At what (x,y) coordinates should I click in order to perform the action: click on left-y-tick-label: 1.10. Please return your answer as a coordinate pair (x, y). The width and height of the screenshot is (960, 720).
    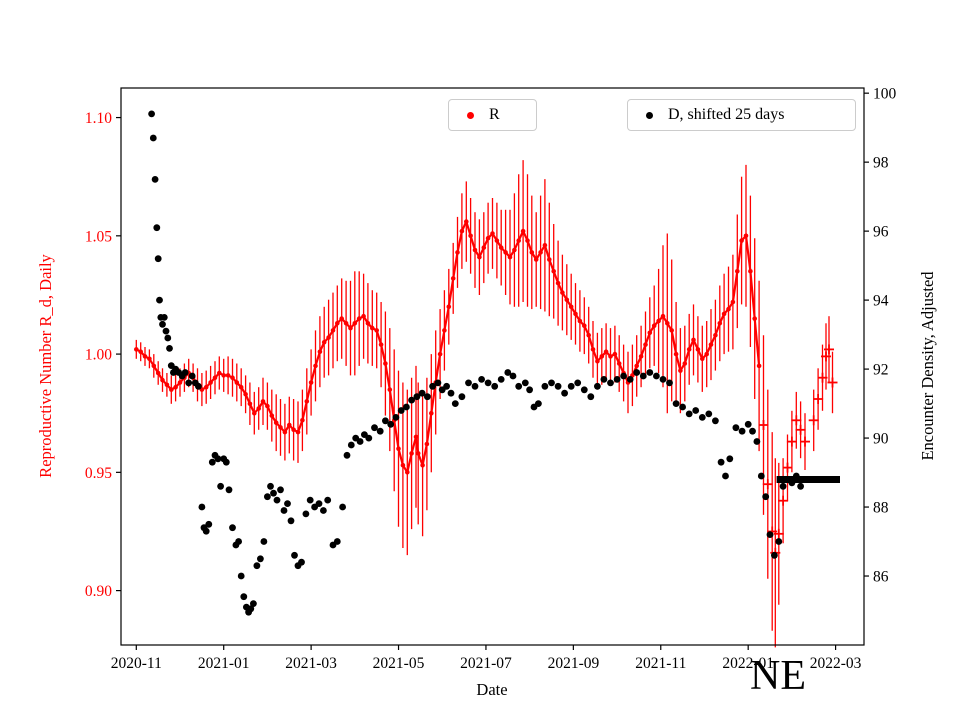
    Looking at the image, I should click on (98, 118).